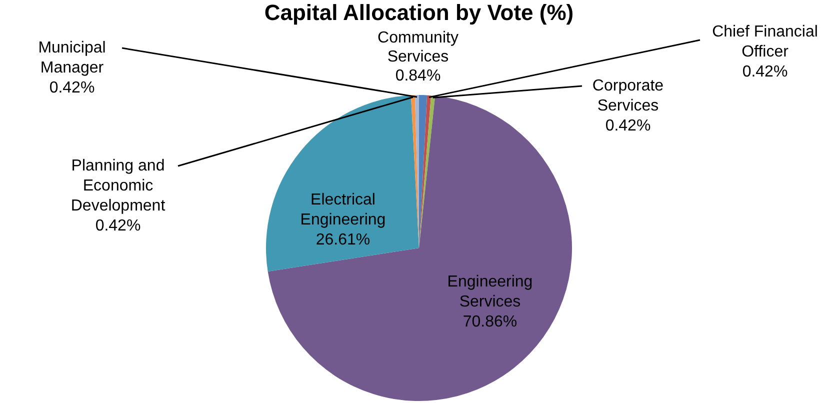  What do you see at coordinates (343, 239) in the screenshot?
I see `data-label: 26.61%` at bounding box center [343, 239].